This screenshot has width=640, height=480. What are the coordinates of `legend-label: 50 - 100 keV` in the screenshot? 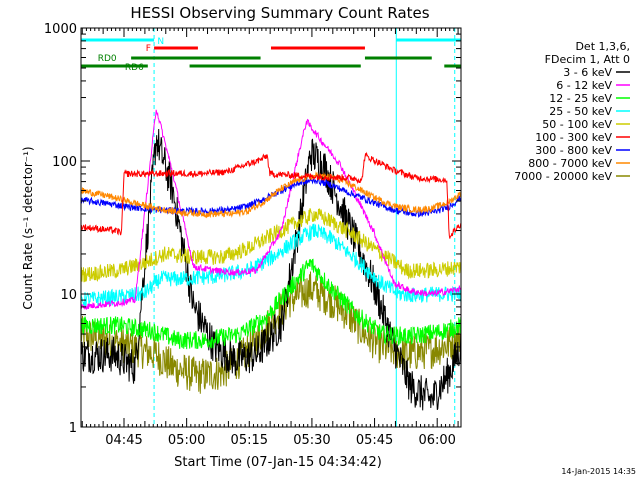 It's located at (577, 124).